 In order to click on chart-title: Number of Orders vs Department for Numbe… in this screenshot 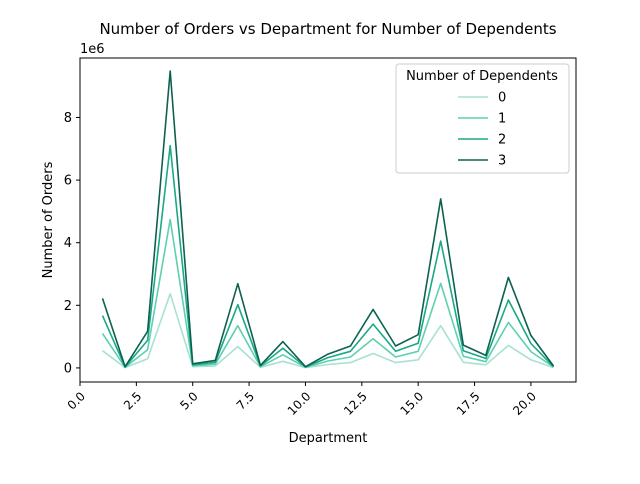, I will do `click(327, 29)`.